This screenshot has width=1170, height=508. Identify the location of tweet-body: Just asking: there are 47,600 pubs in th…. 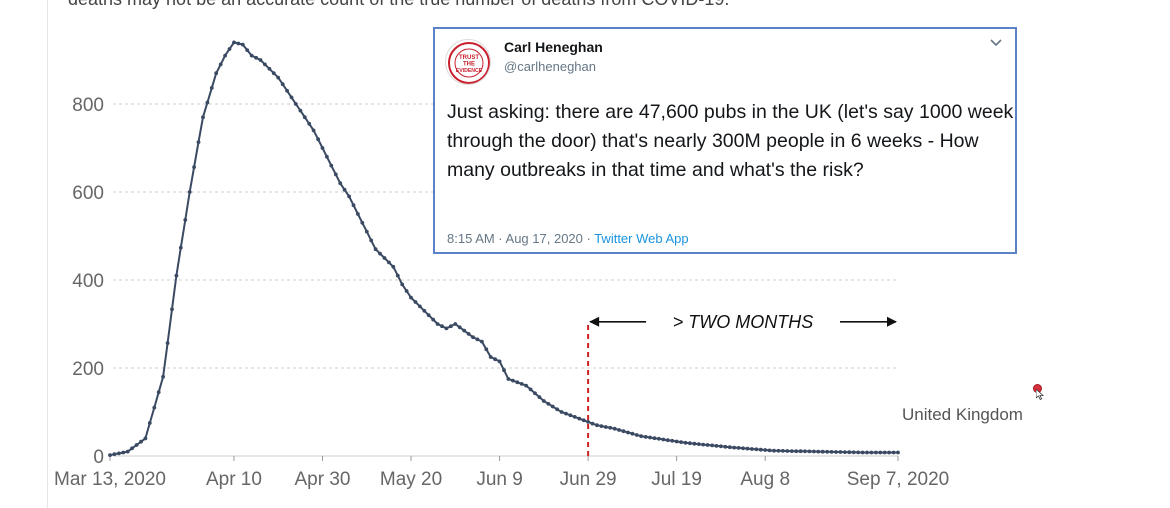
(730, 141).